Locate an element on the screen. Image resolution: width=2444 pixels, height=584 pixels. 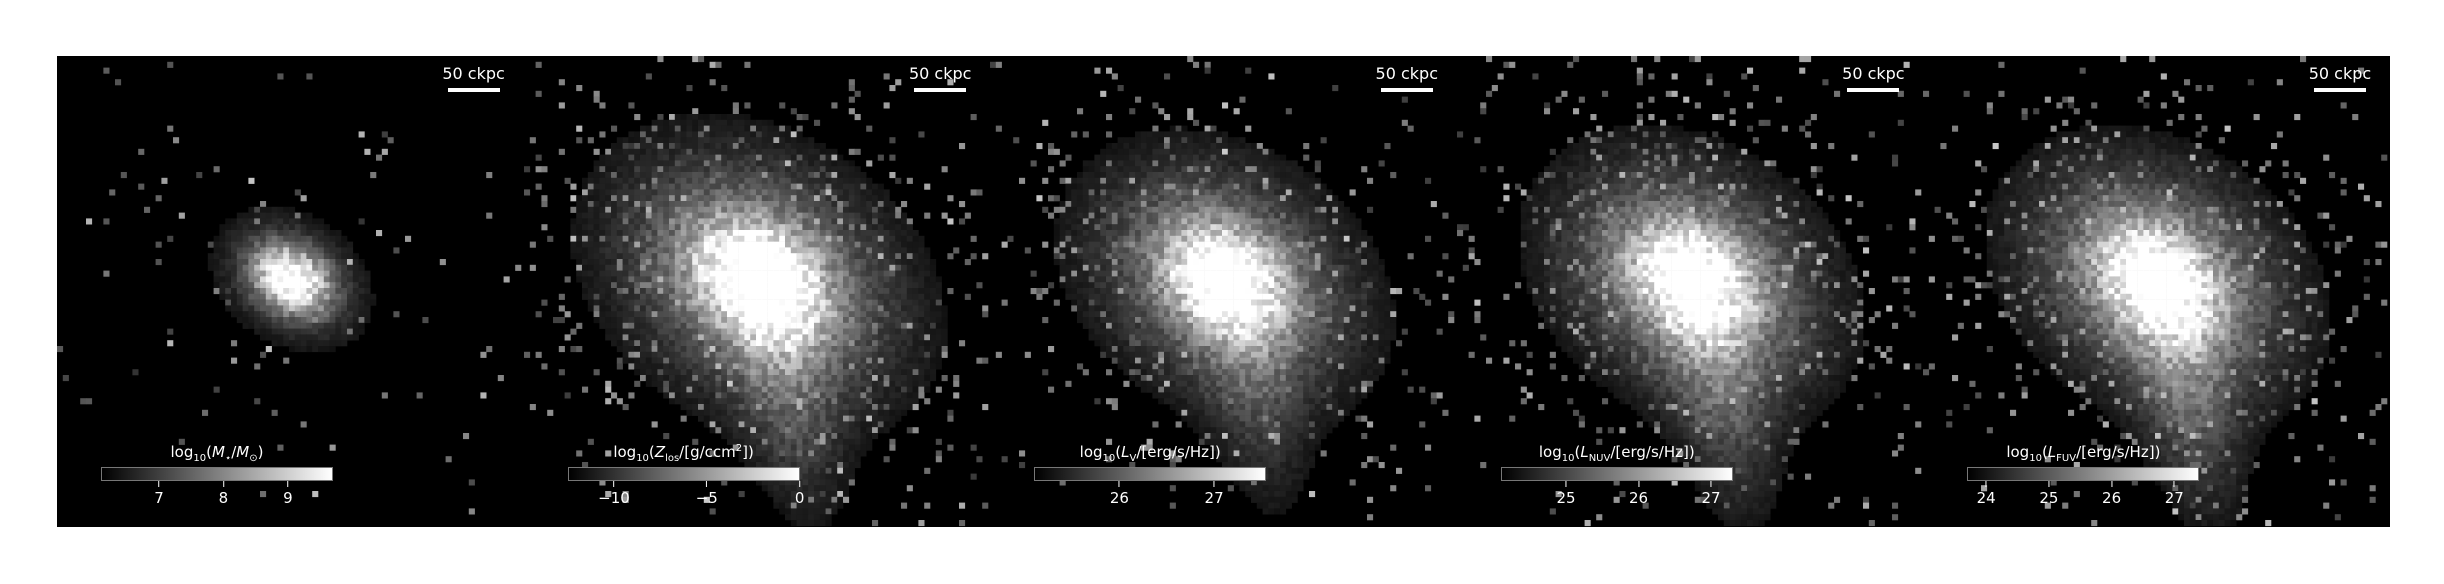
colorbar-tick-label: 7 is located at coordinates (159, 498).